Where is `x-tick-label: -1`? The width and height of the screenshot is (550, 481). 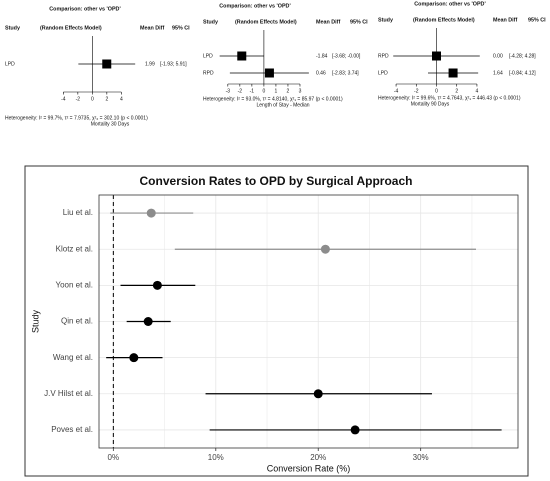
x-tick-label: -1 is located at coordinates (252, 91).